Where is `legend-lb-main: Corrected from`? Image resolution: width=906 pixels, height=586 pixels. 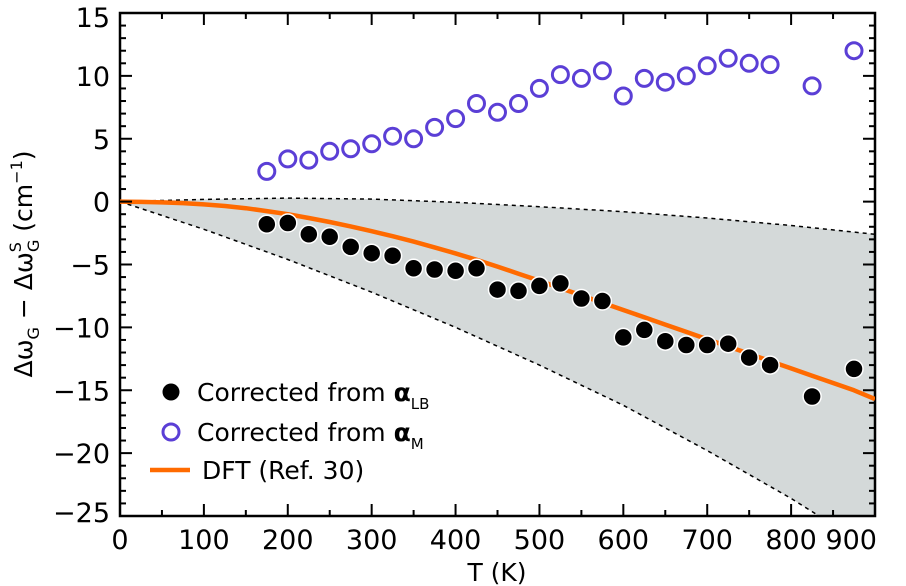 legend-lb-main: Corrected from is located at coordinates (295, 392).